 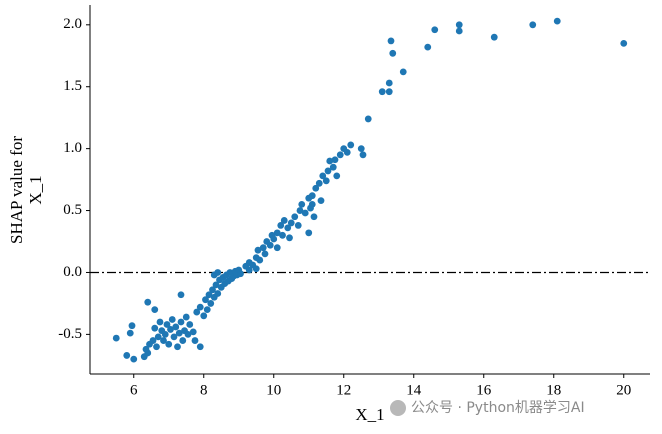 I want to click on x-tick-label: 16, so click(x=484, y=390).